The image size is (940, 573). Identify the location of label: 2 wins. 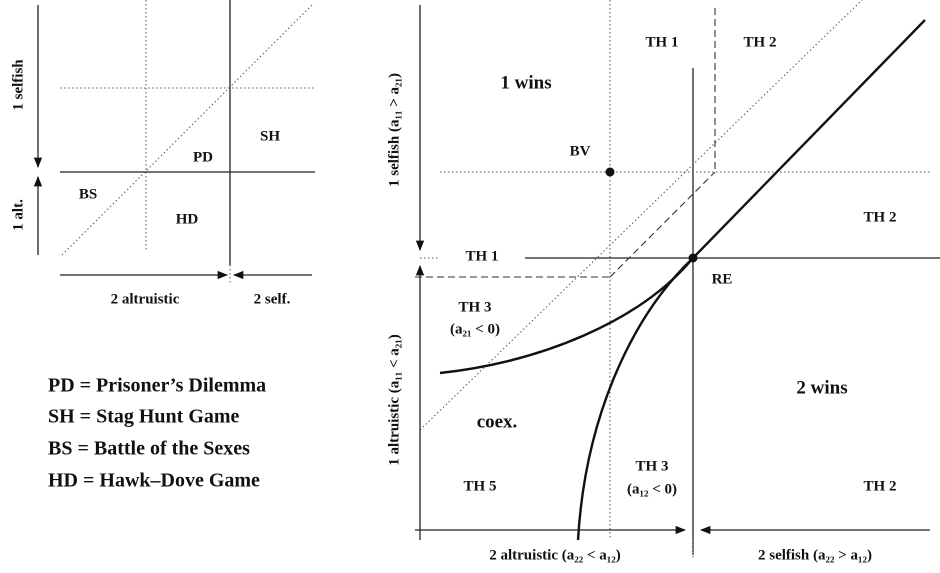
(821, 387).